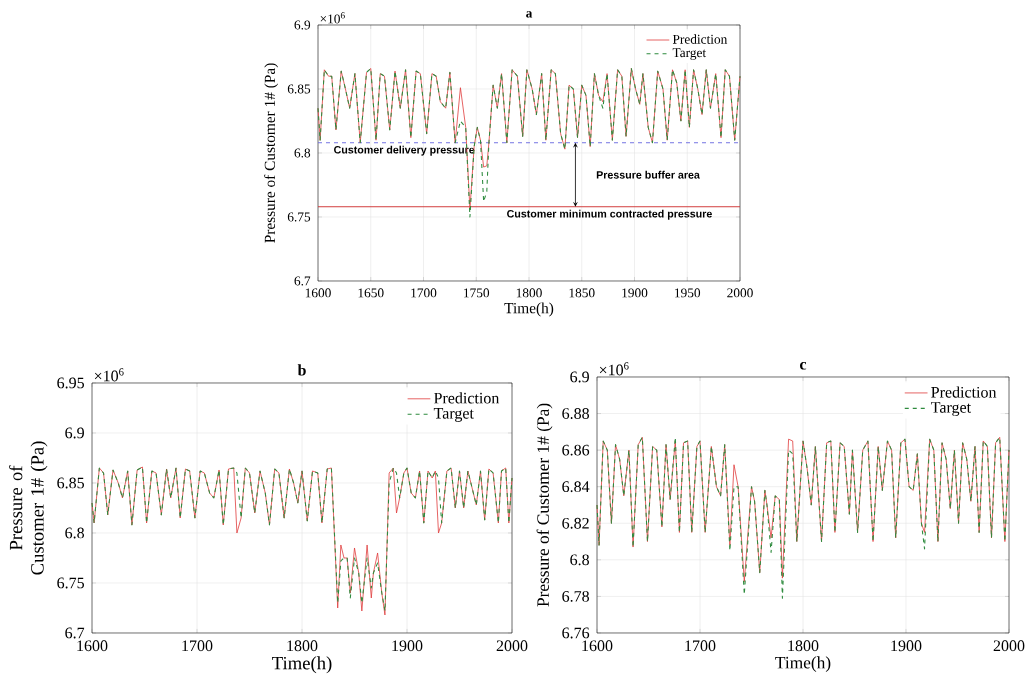 Image resolution: width=1031 pixels, height=688 pixels. What do you see at coordinates (529, 14) in the screenshot?
I see `chart-title: a` at bounding box center [529, 14].